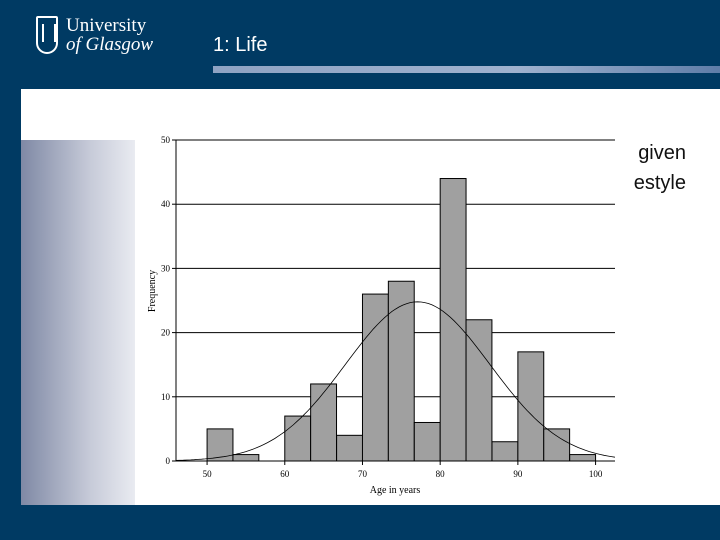 The height and width of the screenshot is (540, 720). What do you see at coordinates (360, 522) in the screenshot?
I see `bottom-band` at bounding box center [360, 522].